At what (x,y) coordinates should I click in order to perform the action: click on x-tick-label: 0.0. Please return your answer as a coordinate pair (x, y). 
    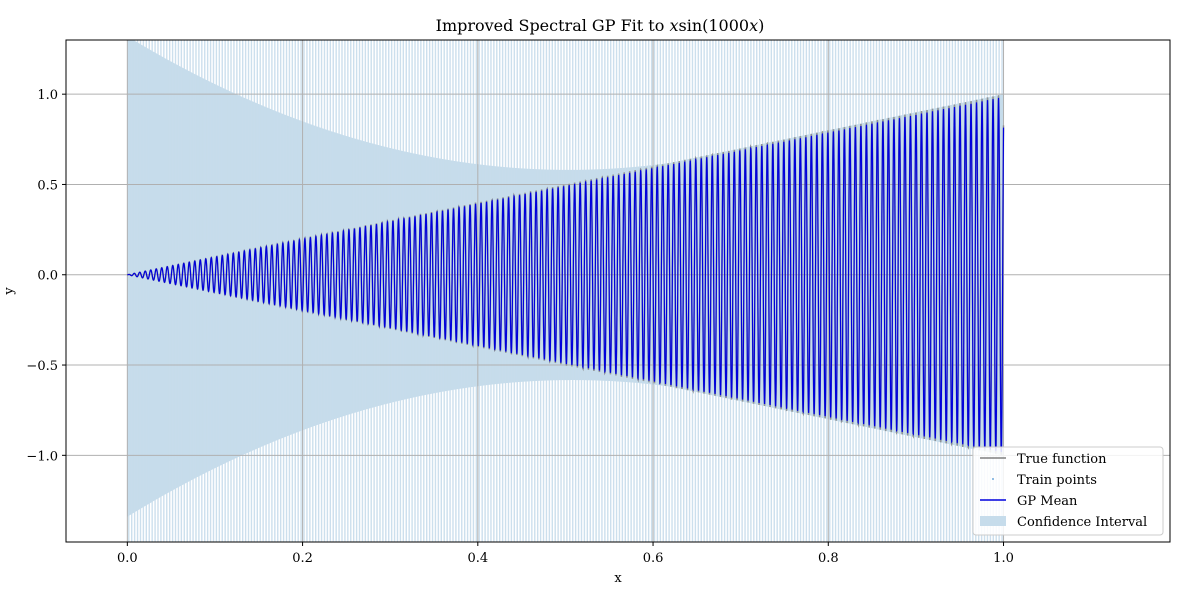
    Looking at the image, I should click on (127, 558).